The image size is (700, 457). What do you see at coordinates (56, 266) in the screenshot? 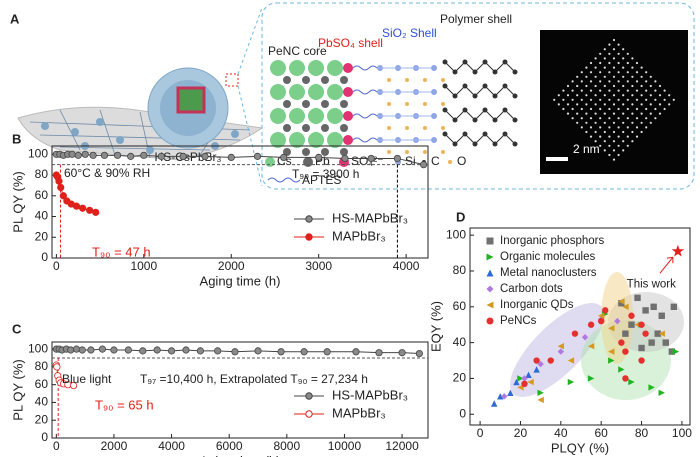
I see `x-tick-label: 0` at bounding box center [56, 266].